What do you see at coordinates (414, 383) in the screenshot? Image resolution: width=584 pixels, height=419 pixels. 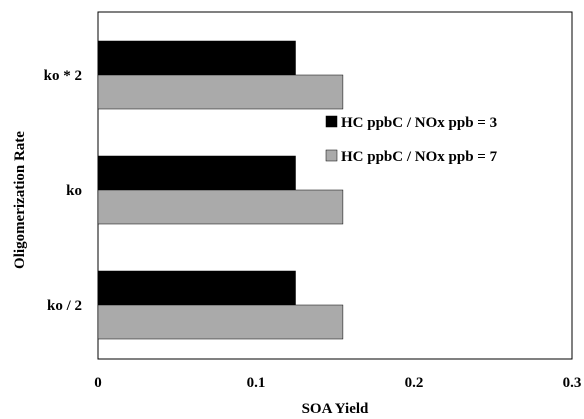 I see `x-tick-label-3: 0.2` at bounding box center [414, 383].